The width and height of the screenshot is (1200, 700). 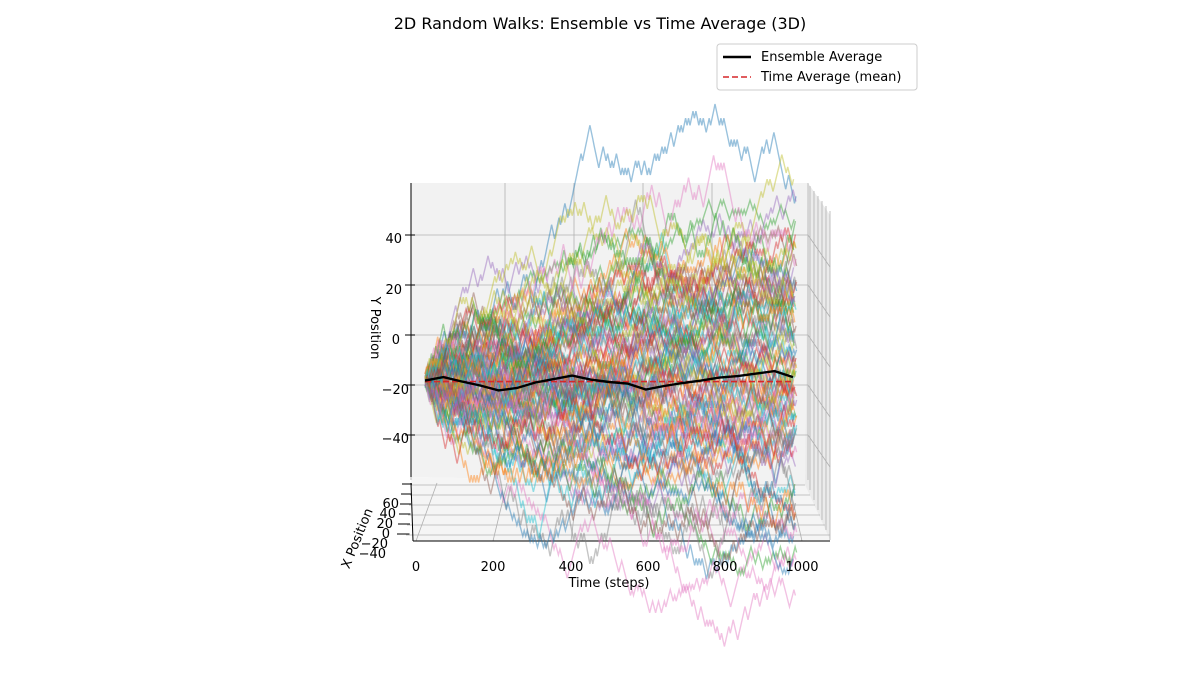 I want to click on legend-label-ensemble: Ensemble Average, so click(x=821, y=57).